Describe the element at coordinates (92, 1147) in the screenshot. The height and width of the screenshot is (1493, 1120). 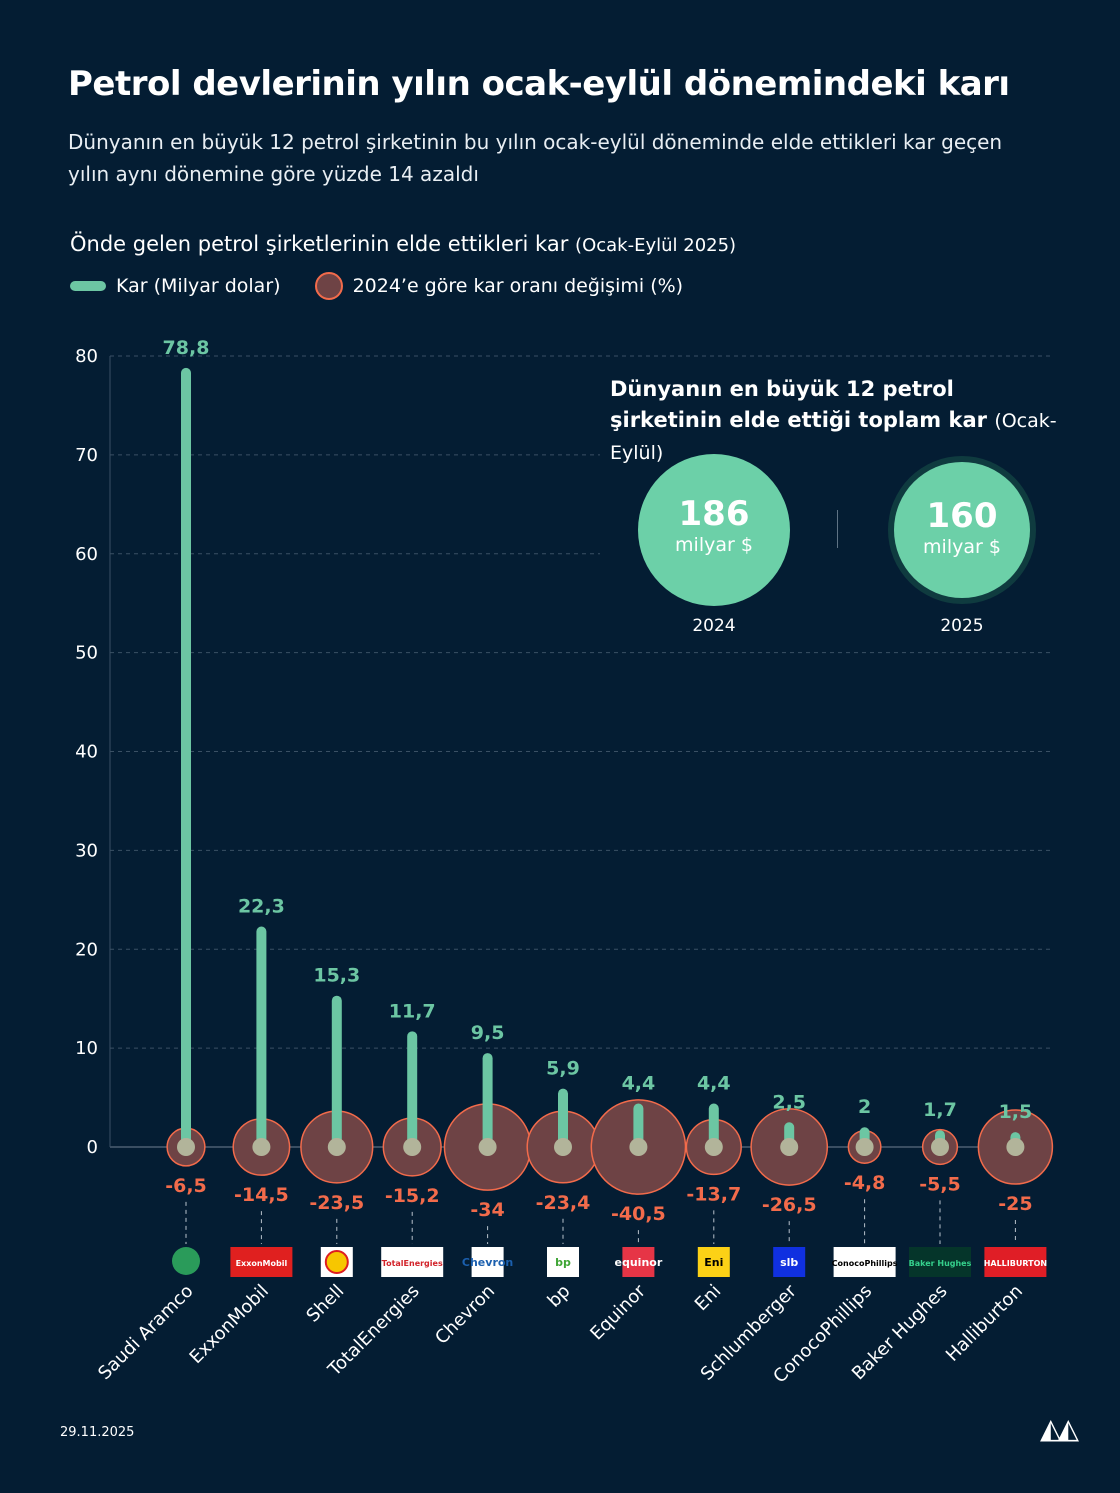
I see `y-tick-label: 0` at that location.